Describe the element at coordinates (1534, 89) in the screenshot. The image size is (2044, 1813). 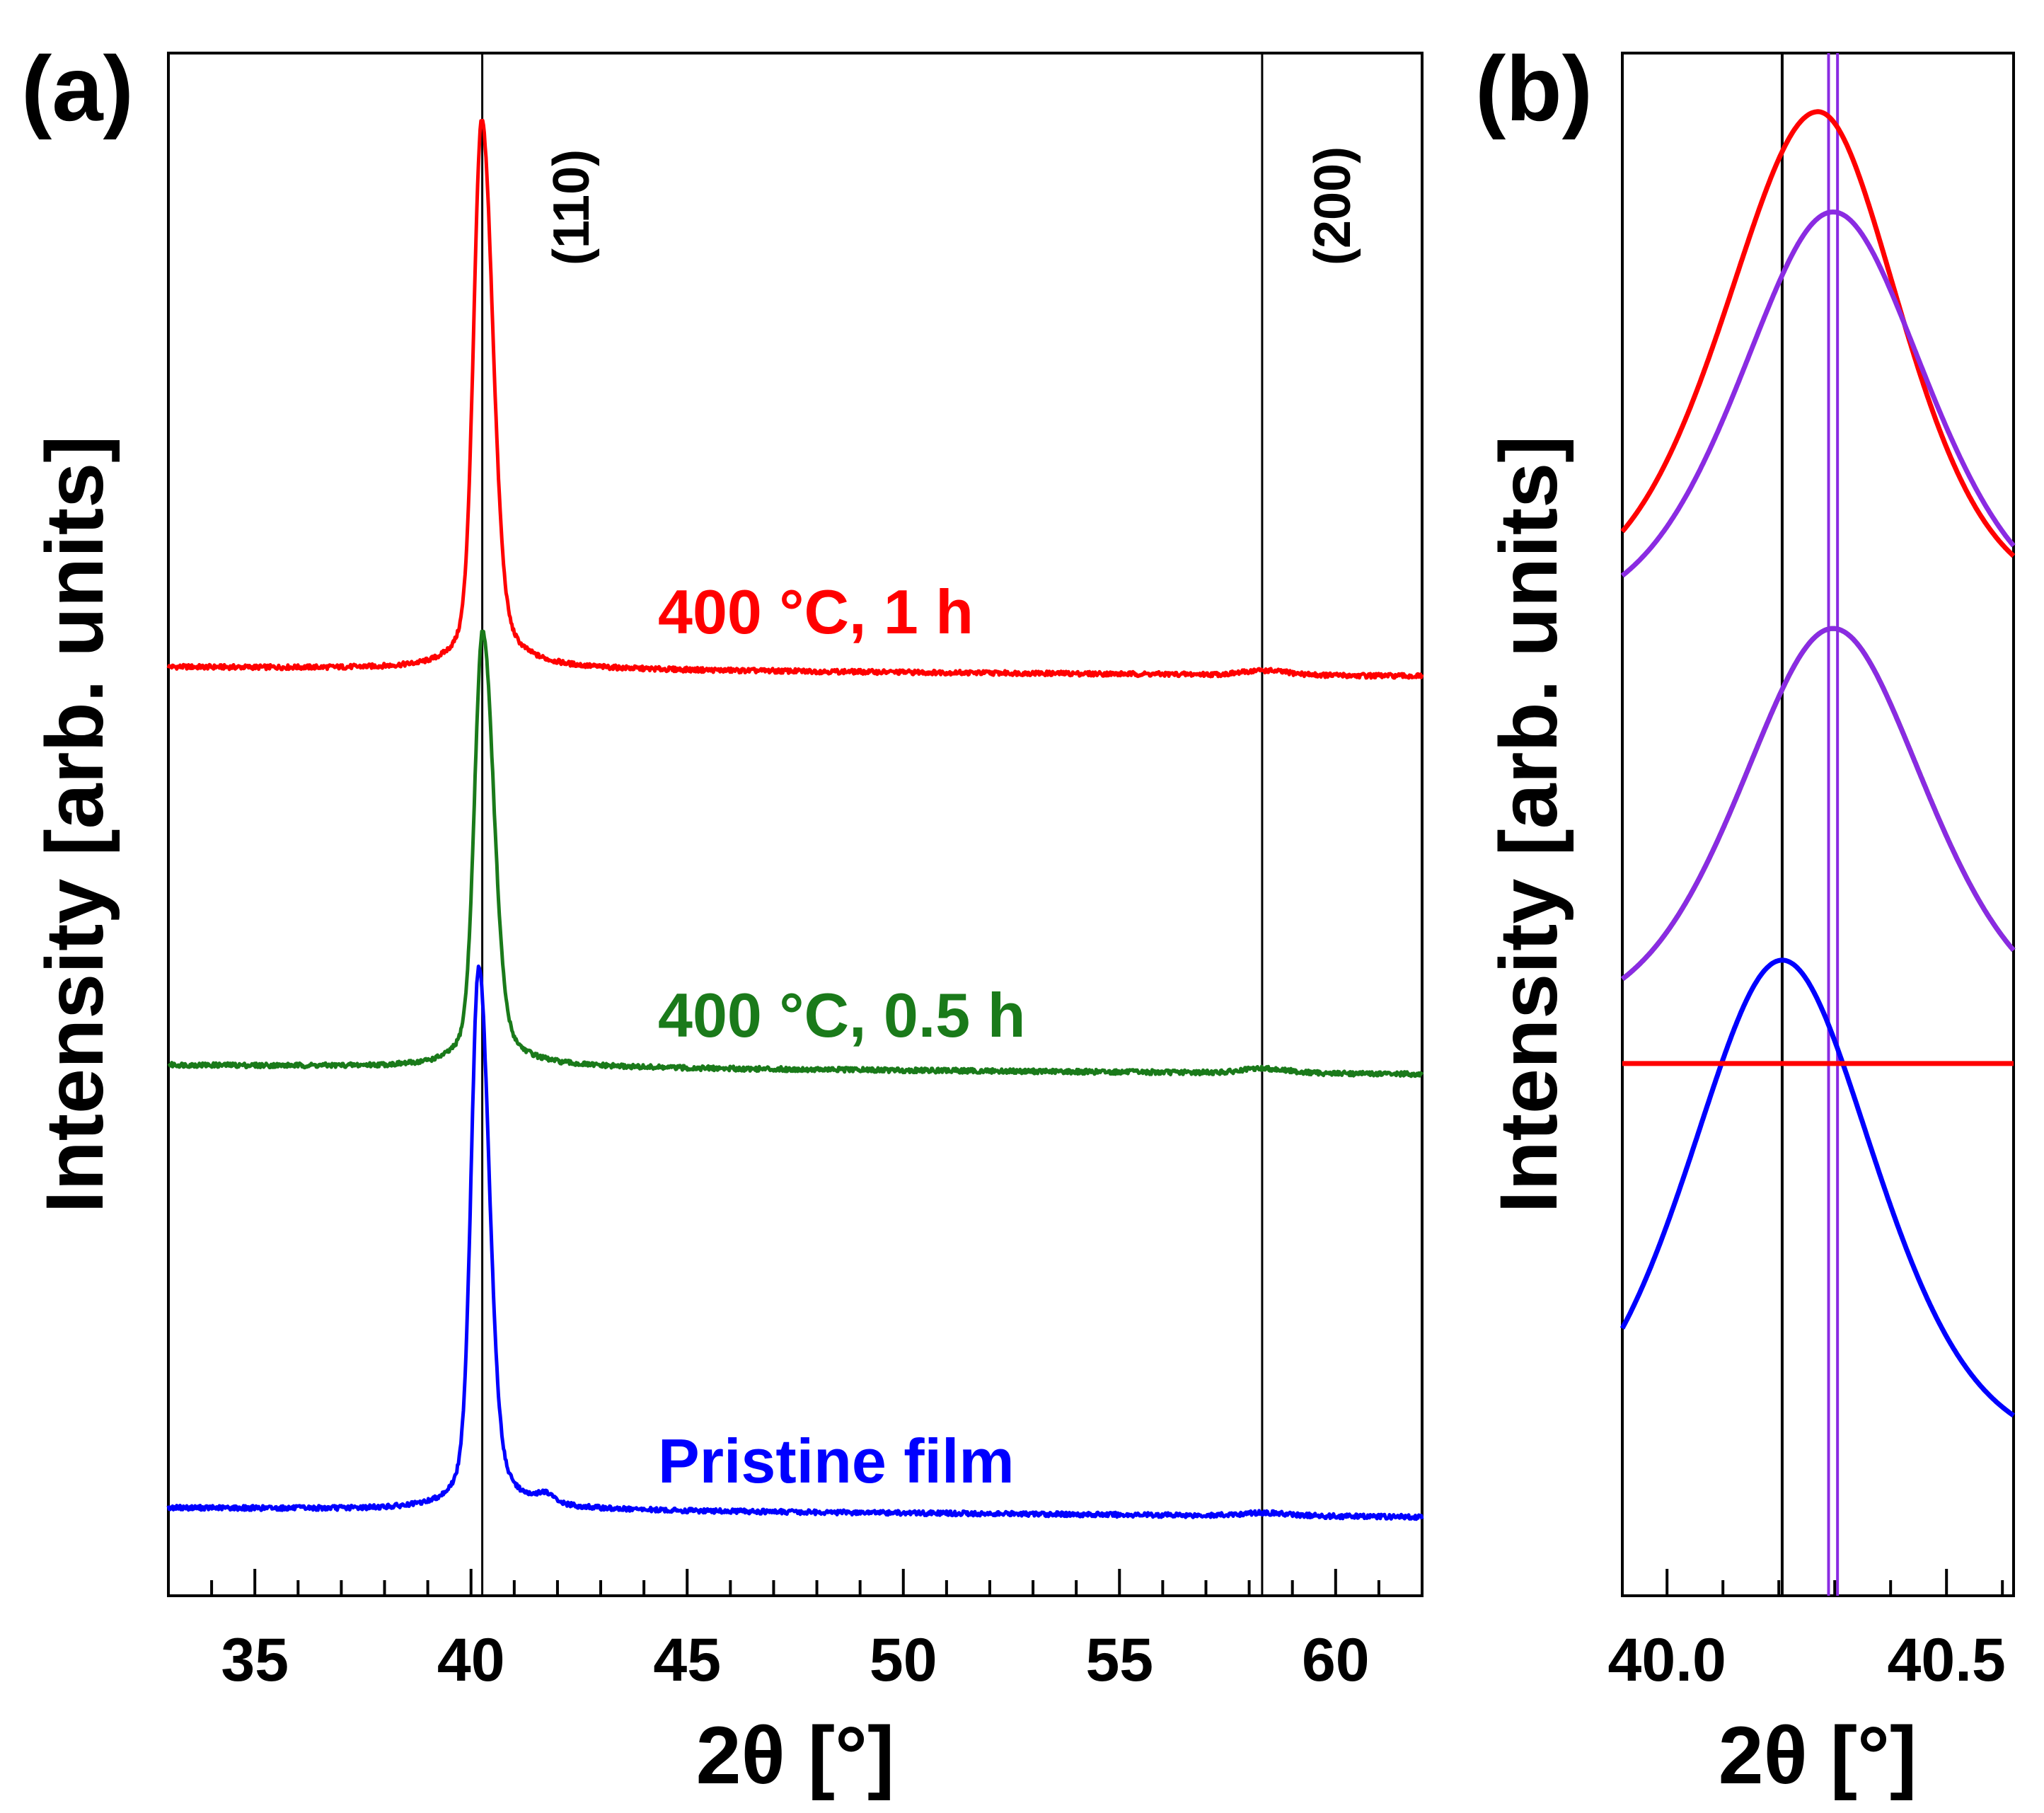
I see `panel-b-label: (b)` at that location.